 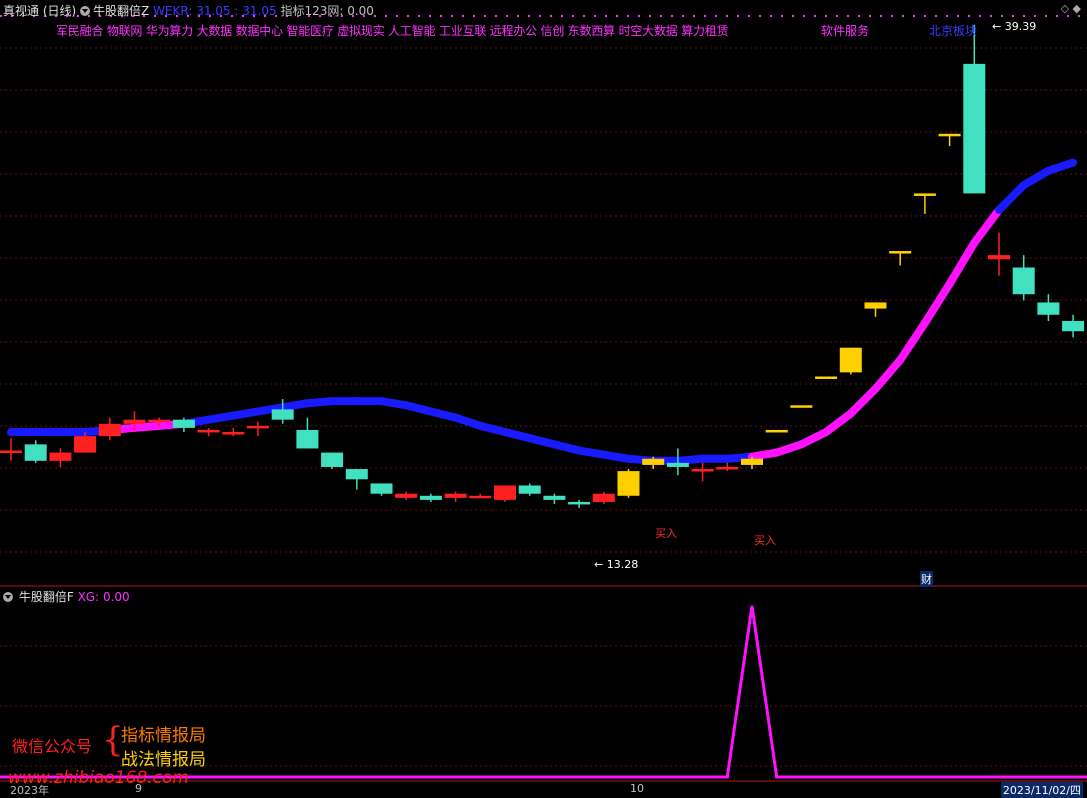 I want to click on index-value: 指标123网: 0.00, so click(x=327, y=11).